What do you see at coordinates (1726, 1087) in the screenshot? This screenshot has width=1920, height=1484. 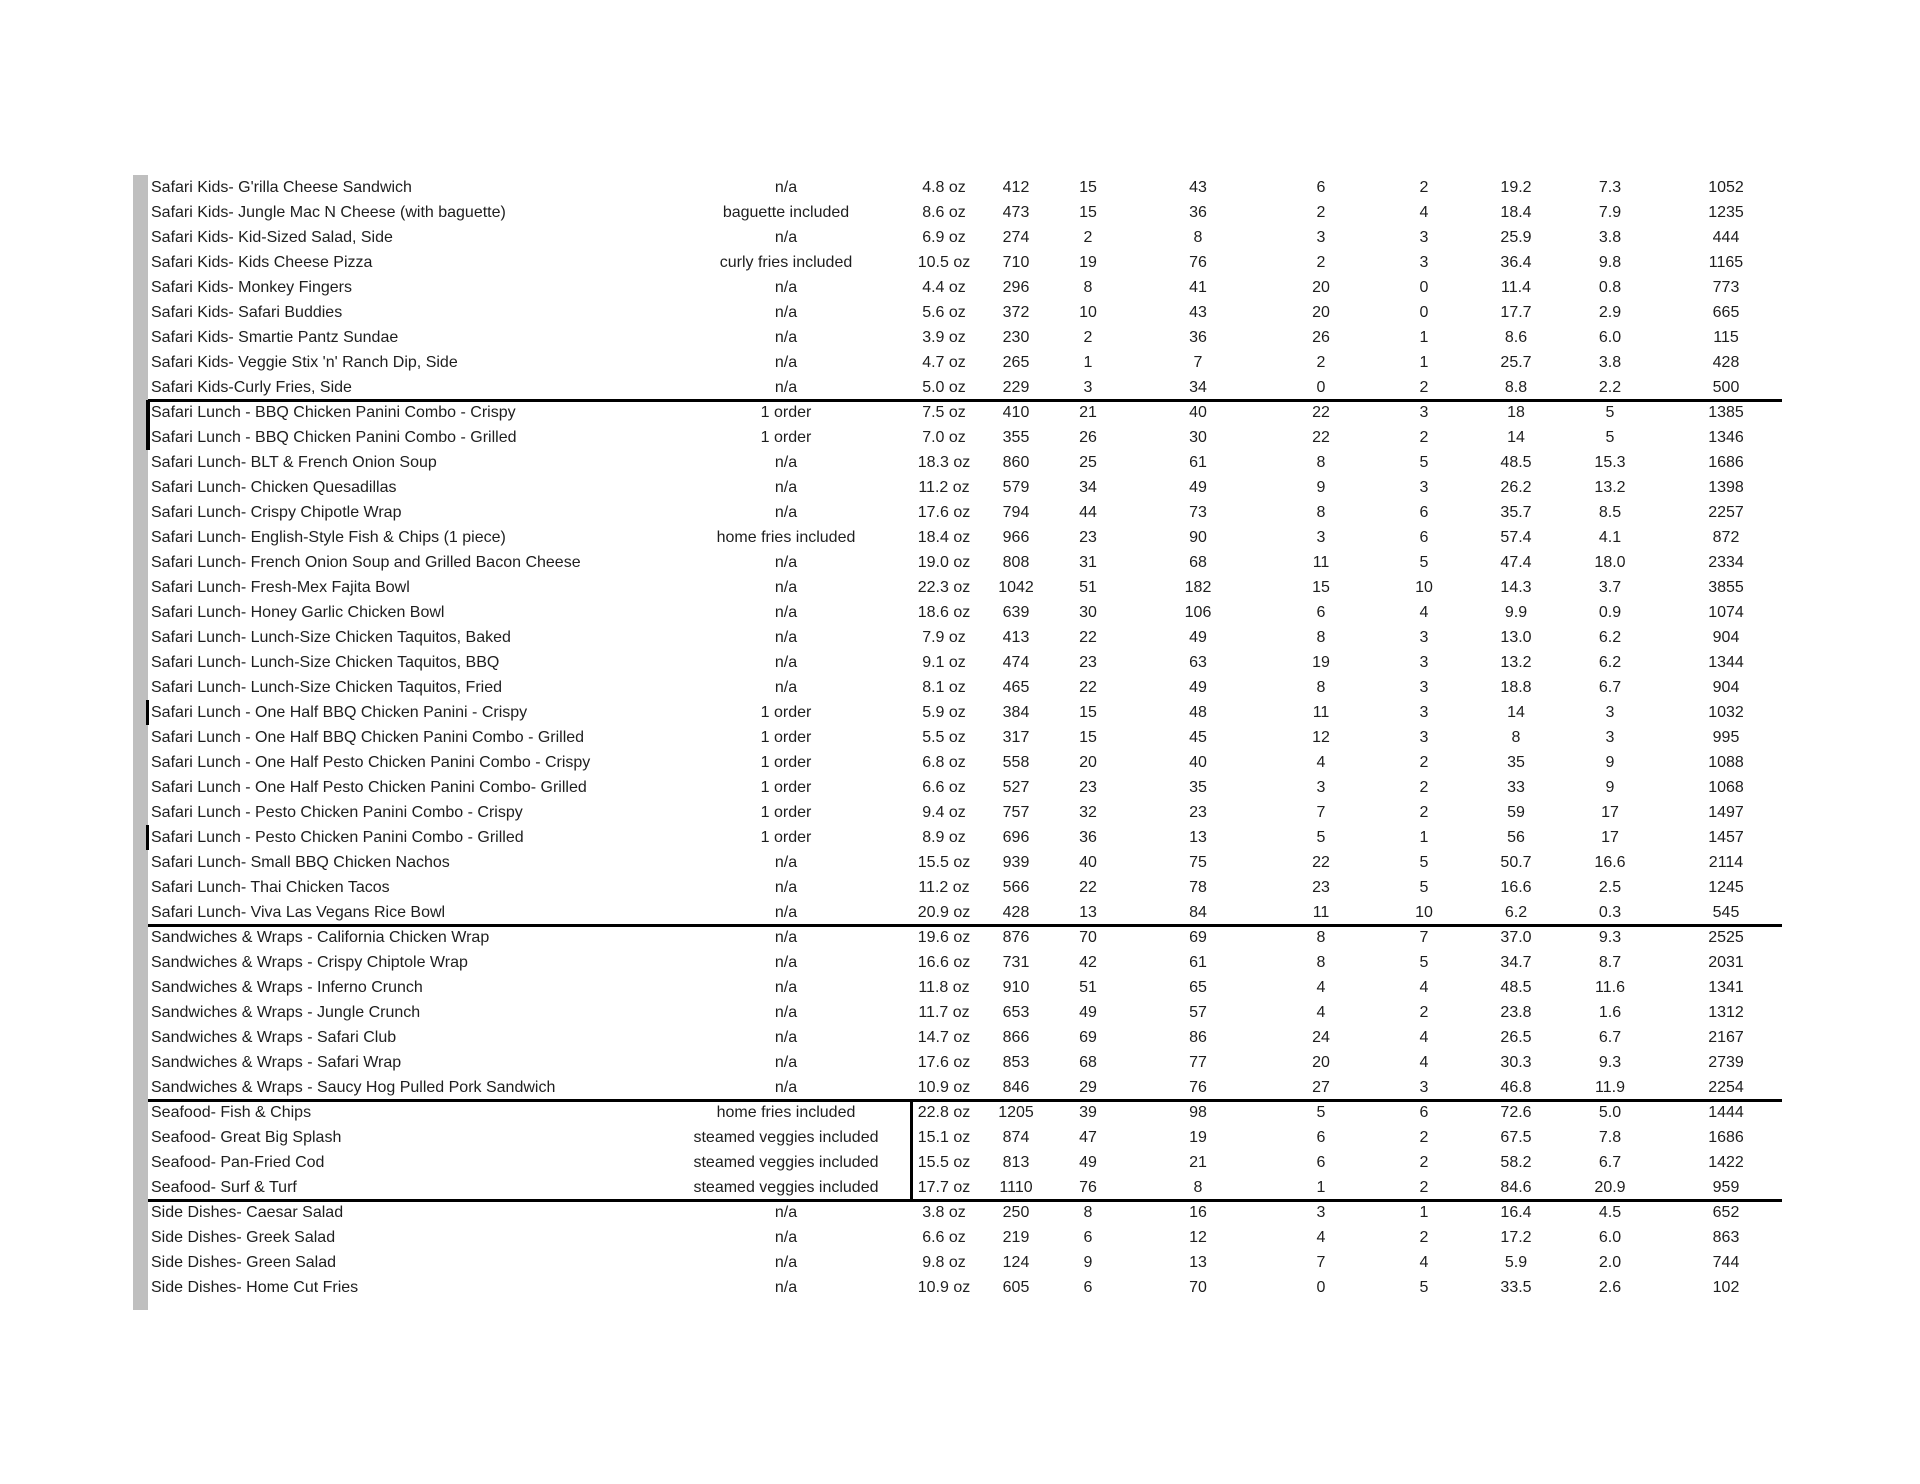 I see `value-cell: 2254` at bounding box center [1726, 1087].